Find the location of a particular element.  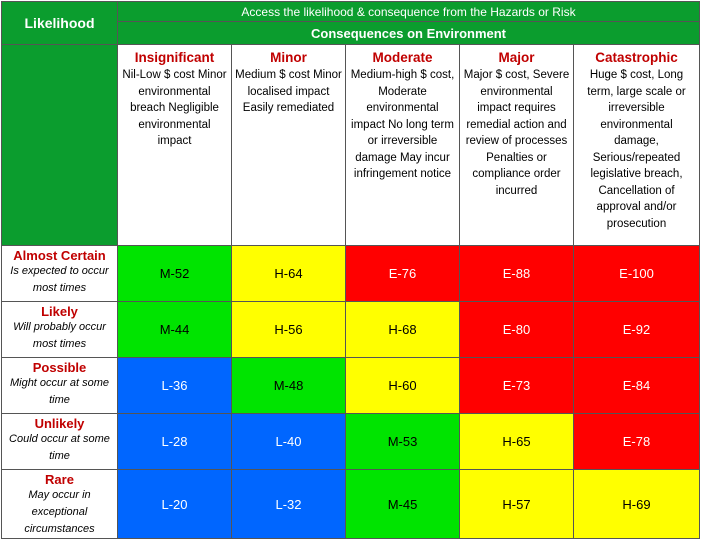

column-title: Moderate is located at coordinates (402, 57).